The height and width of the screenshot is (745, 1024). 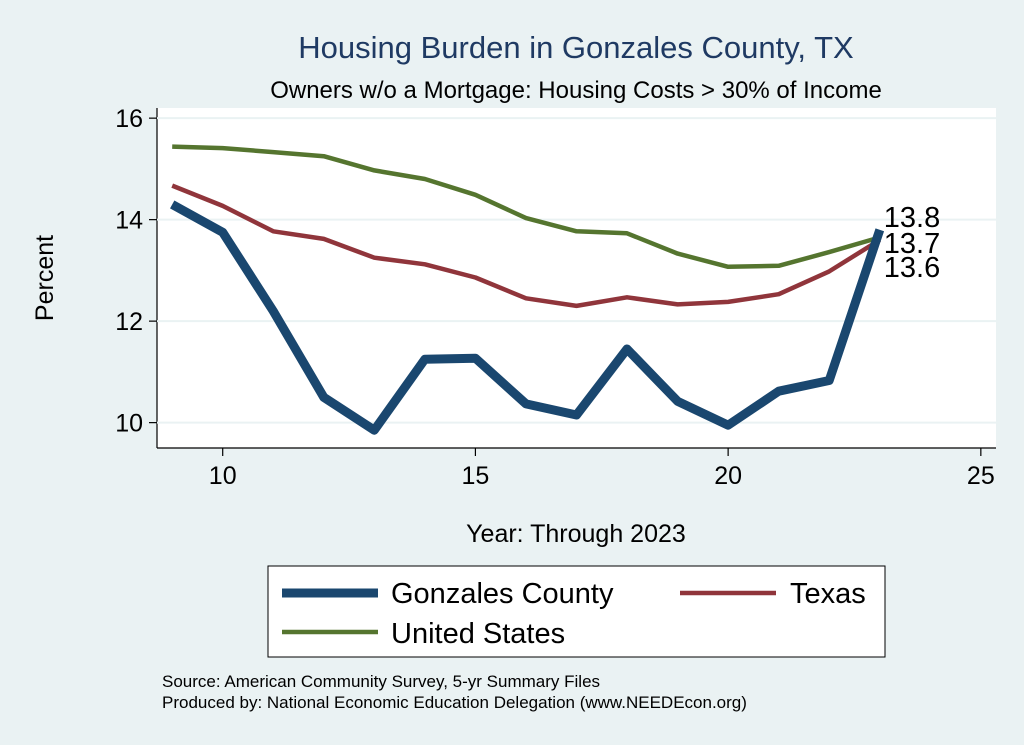 What do you see at coordinates (478, 634) in the screenshot?
I see `legend-label-united-states: United States` at bounding box center [478, 634].